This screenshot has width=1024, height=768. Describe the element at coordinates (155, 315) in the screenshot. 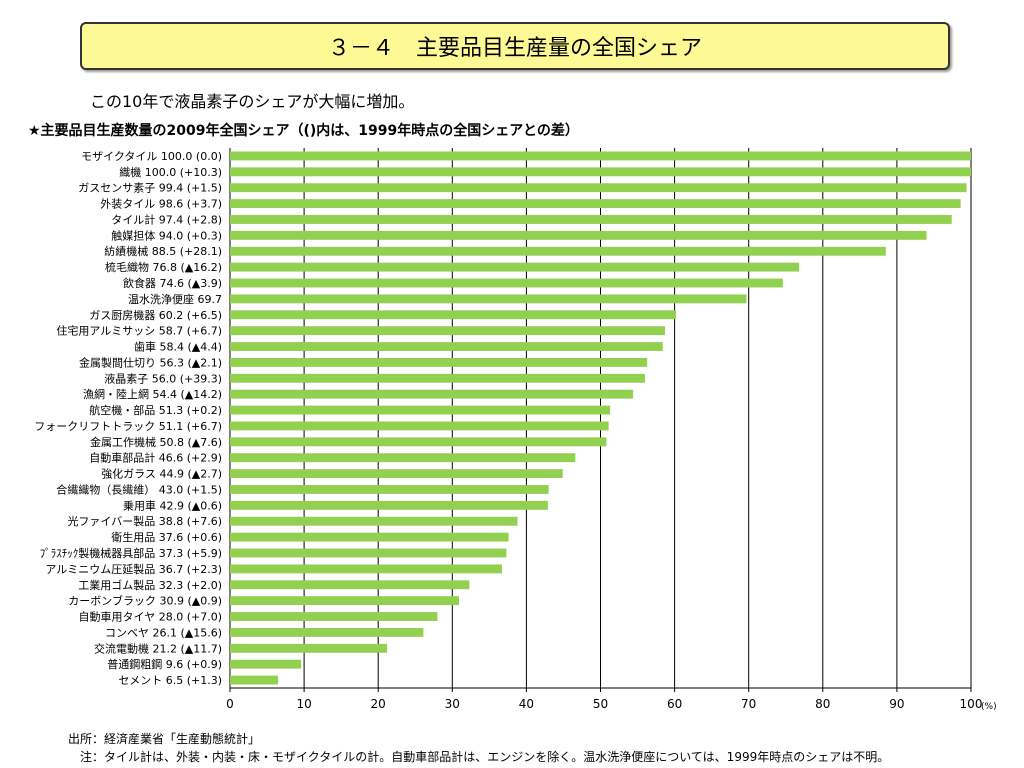

I see `category-label: ガス厨房機器 60.2 (+6.5)` at that location.